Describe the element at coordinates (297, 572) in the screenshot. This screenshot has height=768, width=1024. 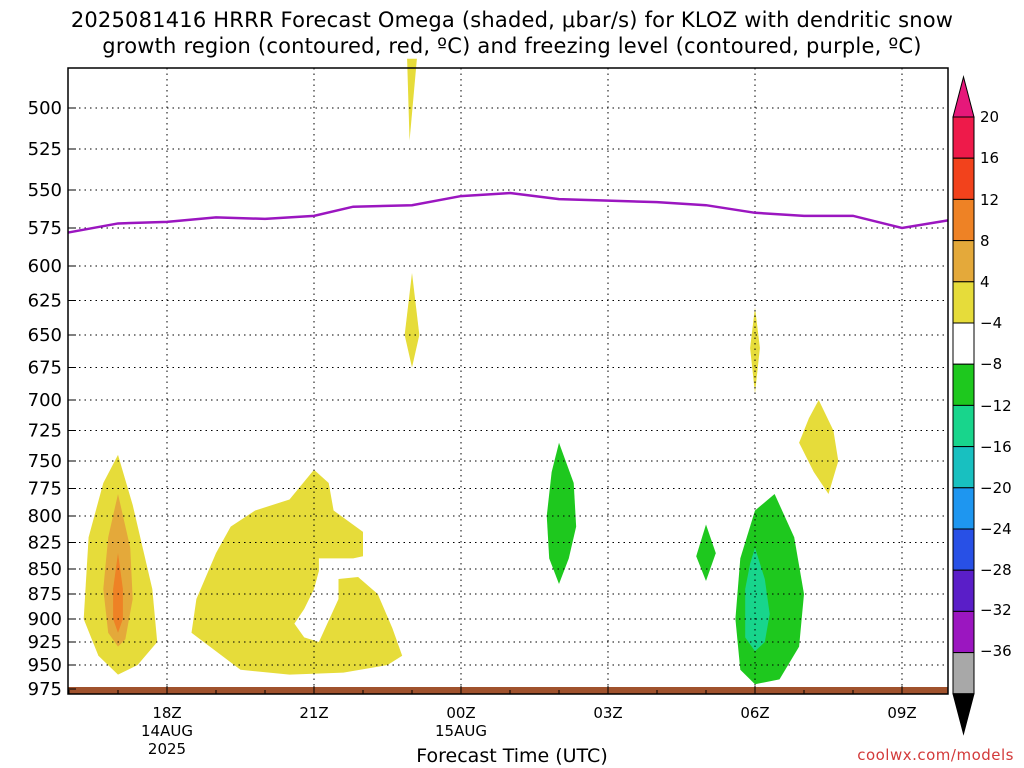
I see `omega-region-21z` at that location.